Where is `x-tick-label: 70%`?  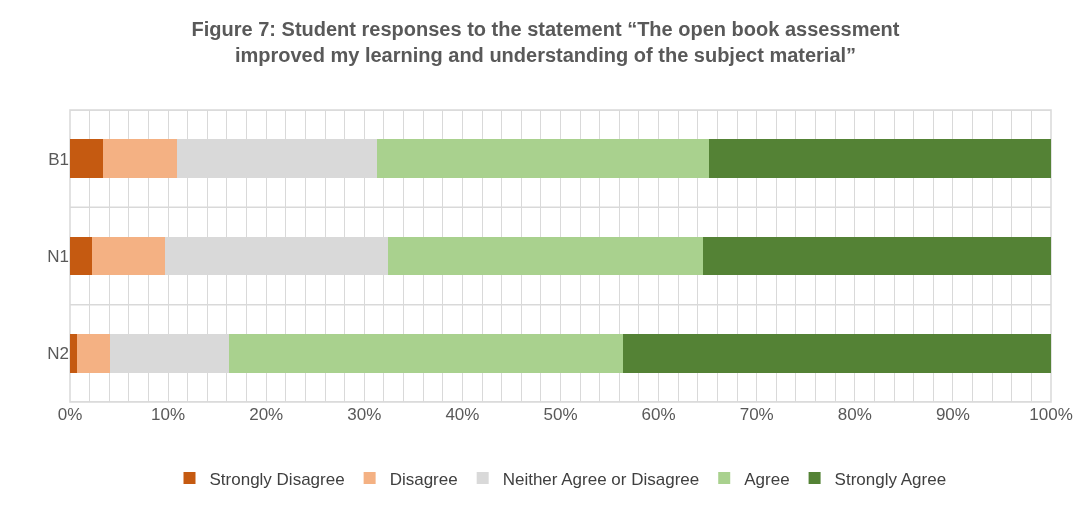
x-tick-label: 70% is located at coordinates (756, 414).